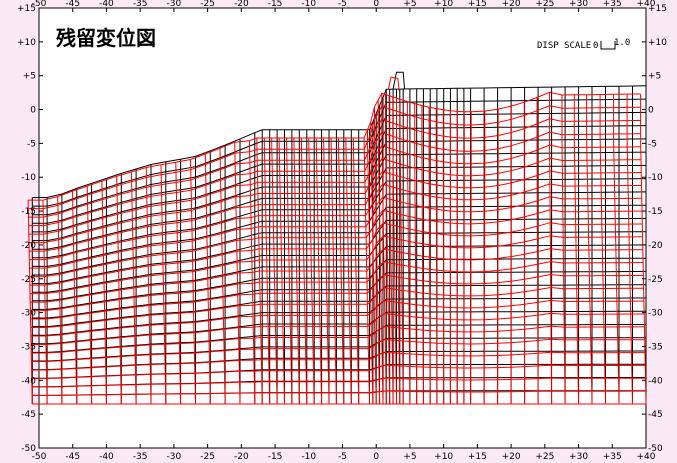  Describe the element at coordinates (655, 280) in the screenshot. I see `y-tick-label-right: -25` at that location.